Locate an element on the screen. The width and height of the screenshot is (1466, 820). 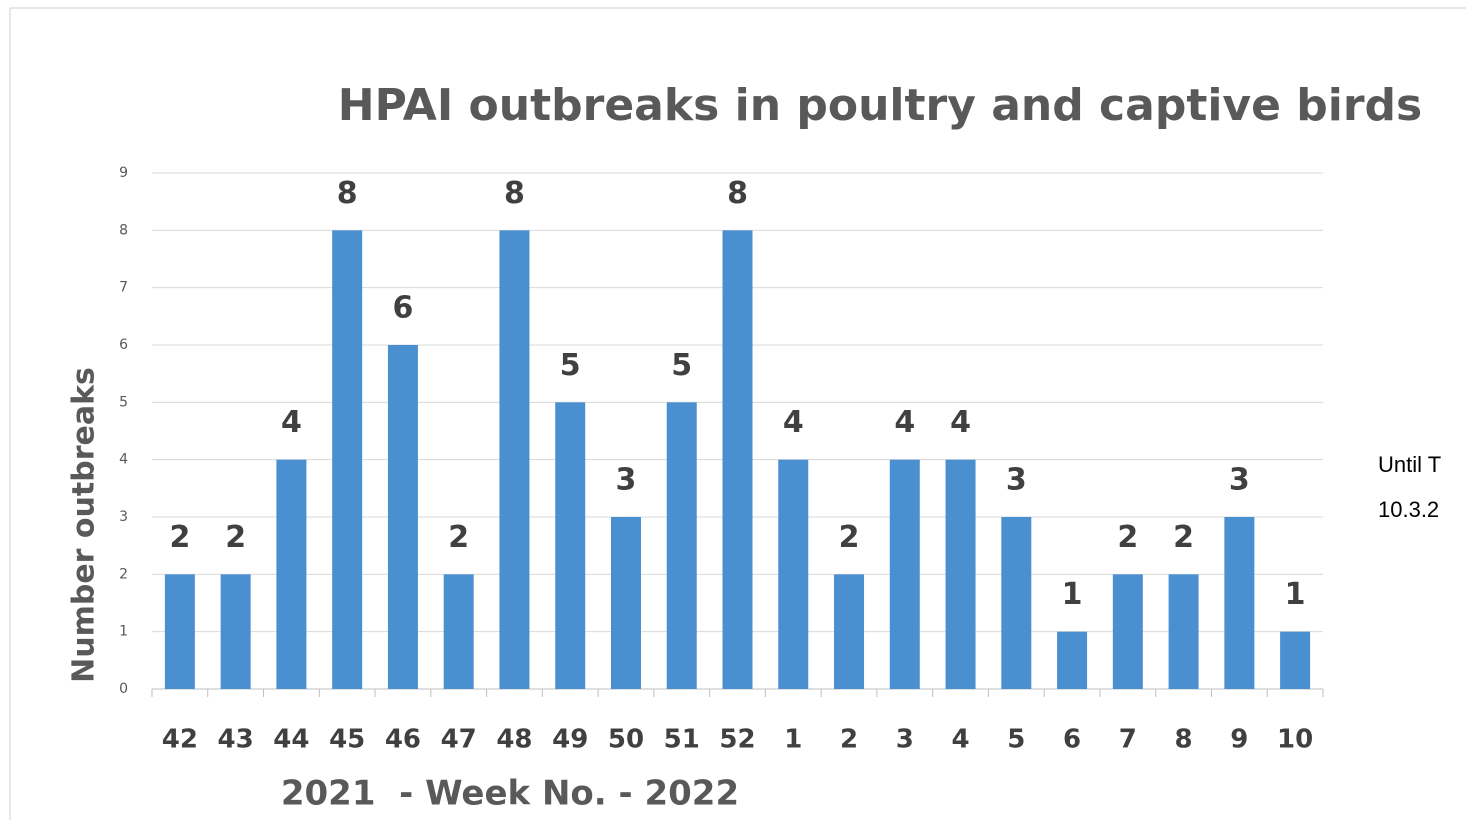
x-tick-label: 44 is located at coordinates (291, 740).